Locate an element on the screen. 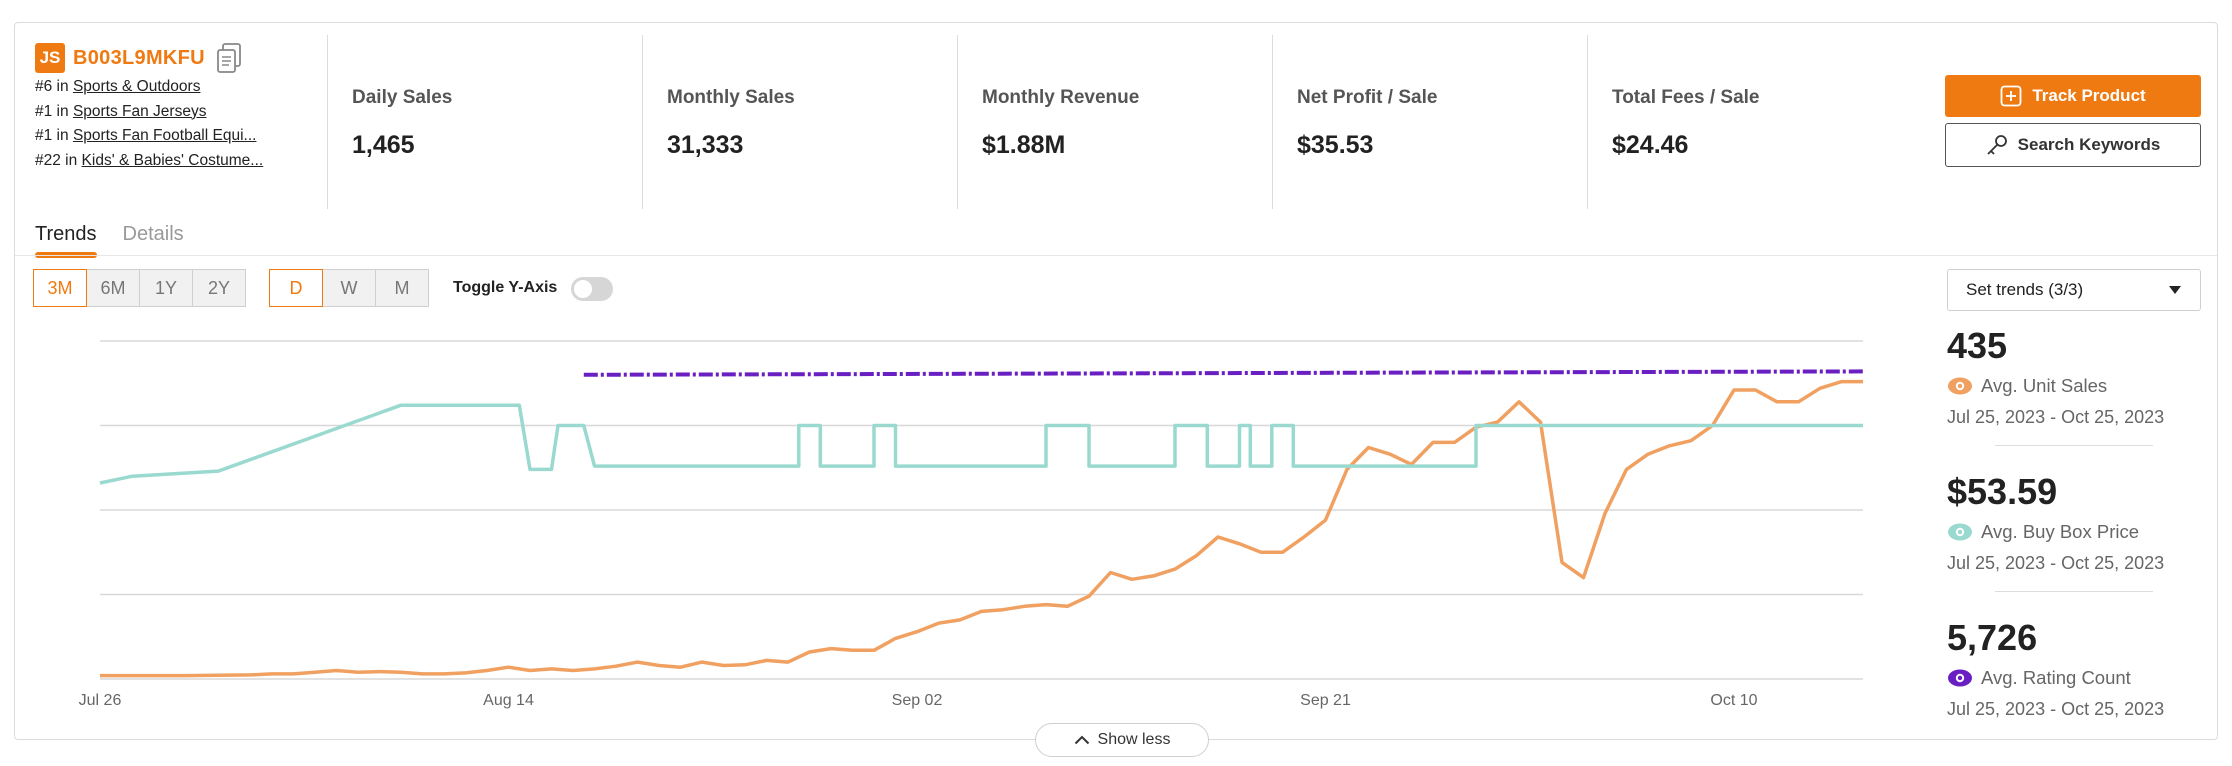 The height and width of the screenshot is (766, 2232). granularity-selector: D W M is located at coordinates (349, 288).